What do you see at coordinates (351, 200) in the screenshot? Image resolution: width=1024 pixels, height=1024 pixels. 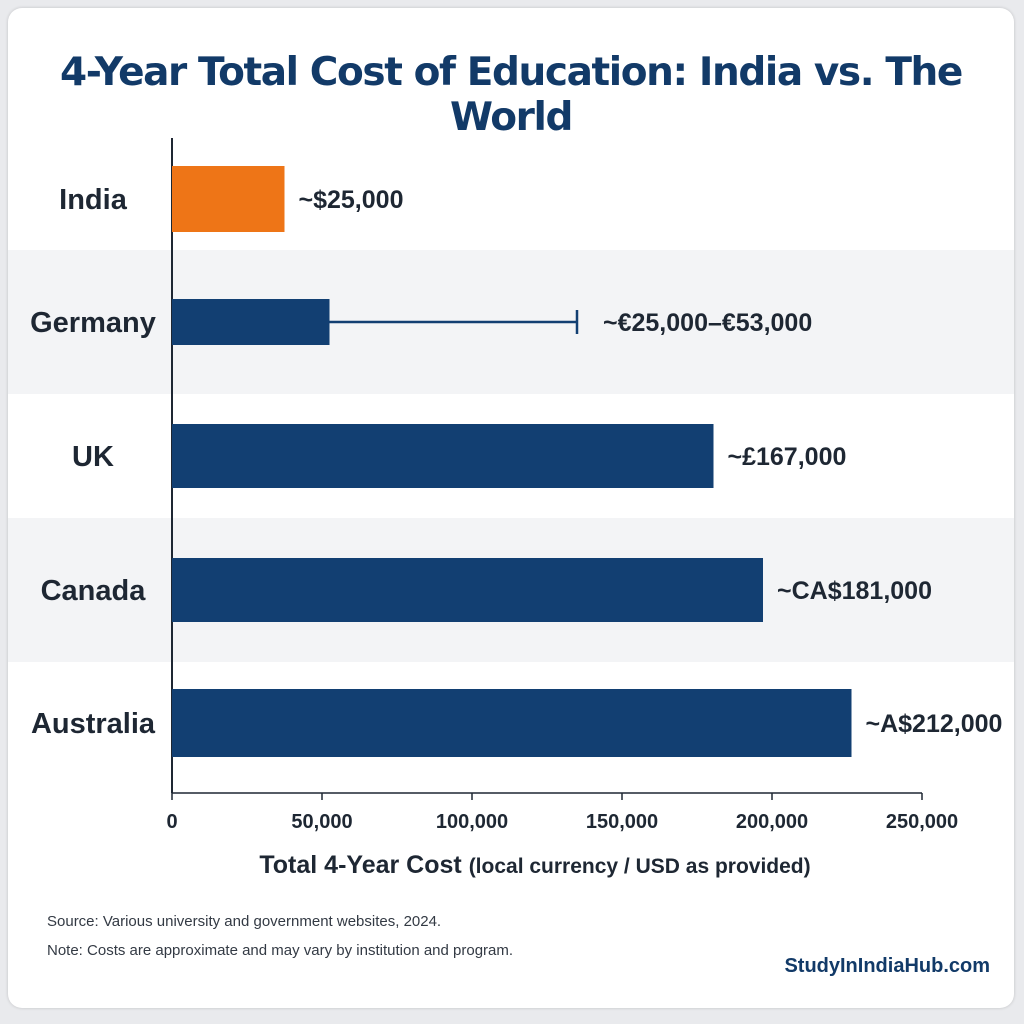 I see `data-label: ~$25,000` at bounding box center [351, 200].